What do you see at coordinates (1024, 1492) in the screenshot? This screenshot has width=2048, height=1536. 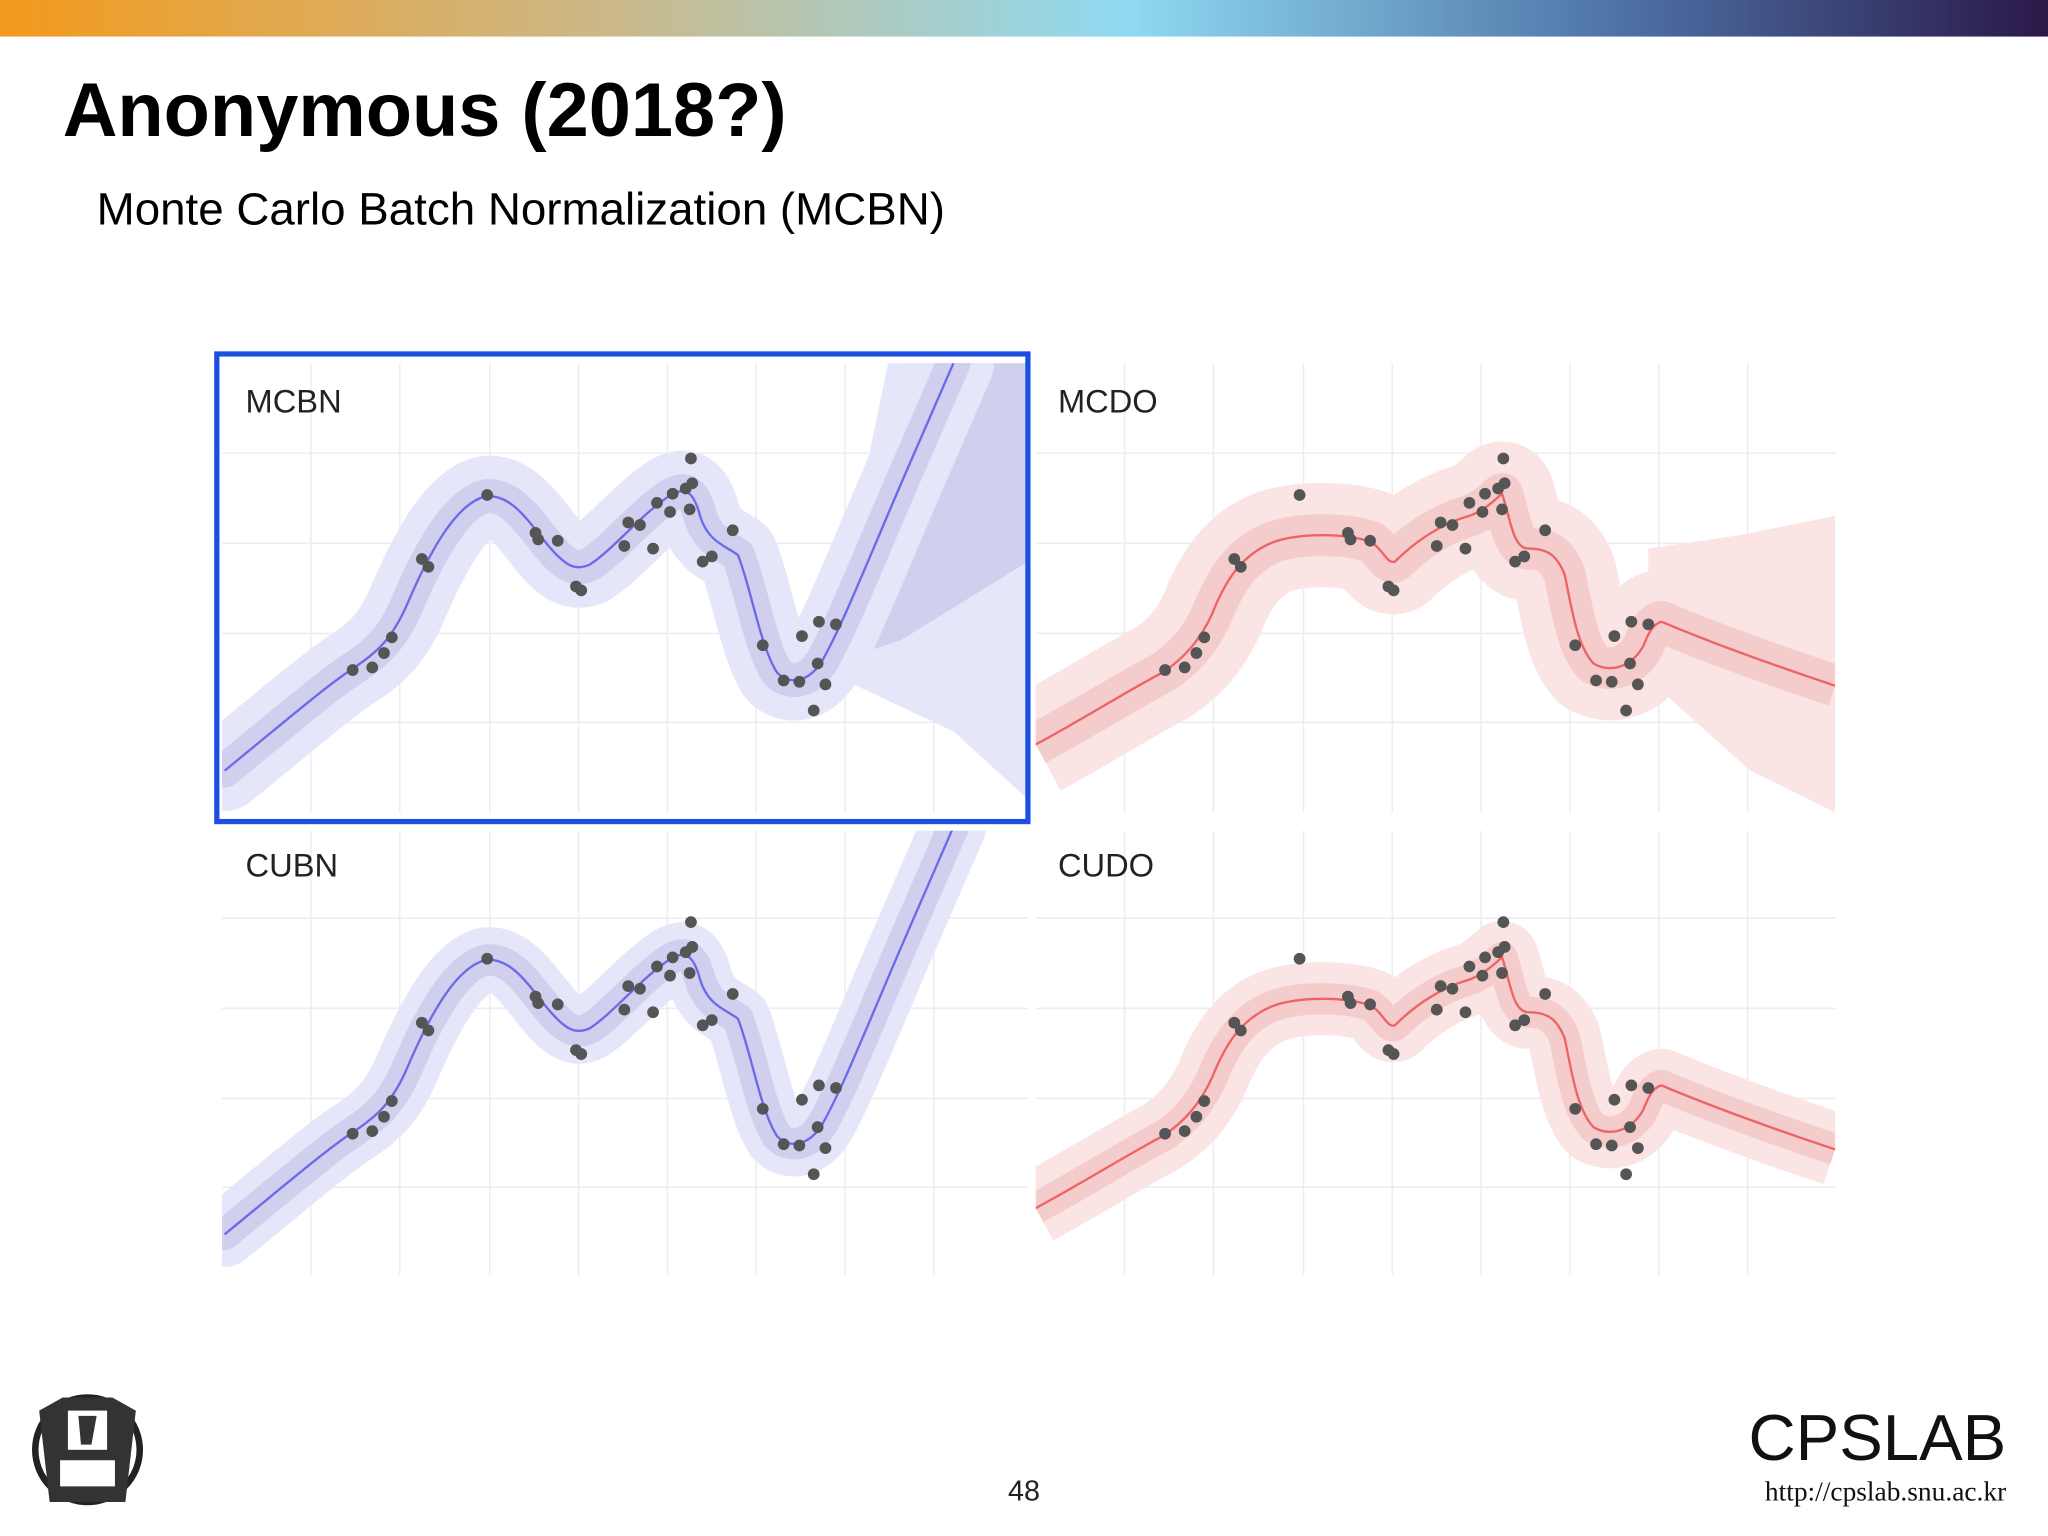 I see `page-number: 48` at bounding box center [1024, 1492].